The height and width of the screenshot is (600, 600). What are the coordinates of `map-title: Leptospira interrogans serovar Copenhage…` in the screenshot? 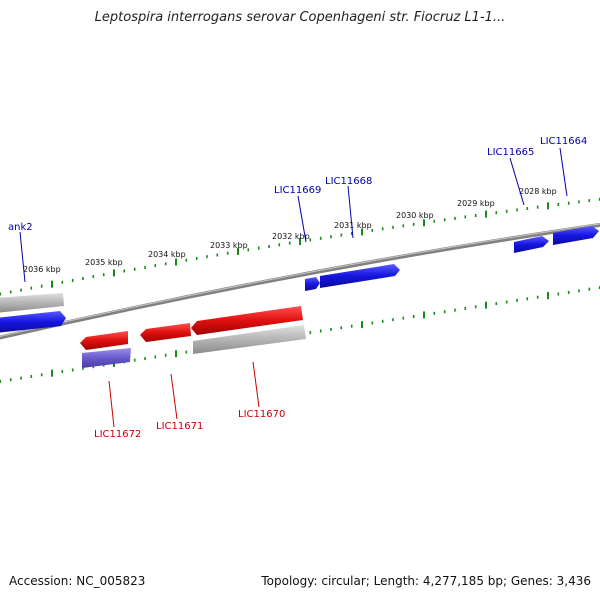 It's located at (300, 17).